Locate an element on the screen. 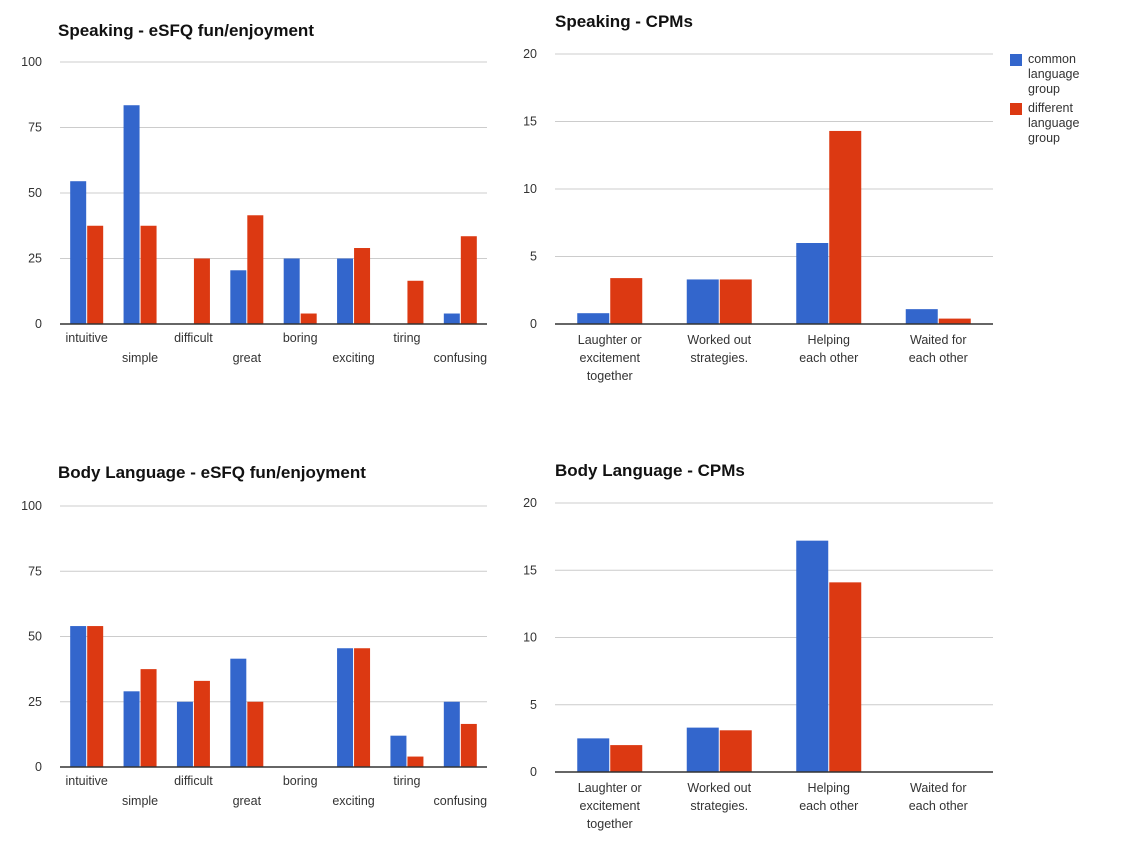  speaking-cpms-ytick-label: 0 is located at coordinates (533, 324).